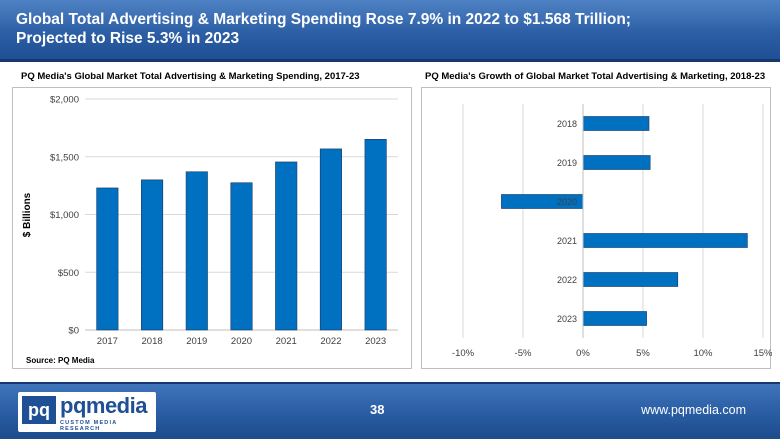 This screenshot has width=780, height=439. What do you see at coordinates (286, 341) in the screenshot?
I see `x-tick-label: 2021` at bounding box center [286, 341].